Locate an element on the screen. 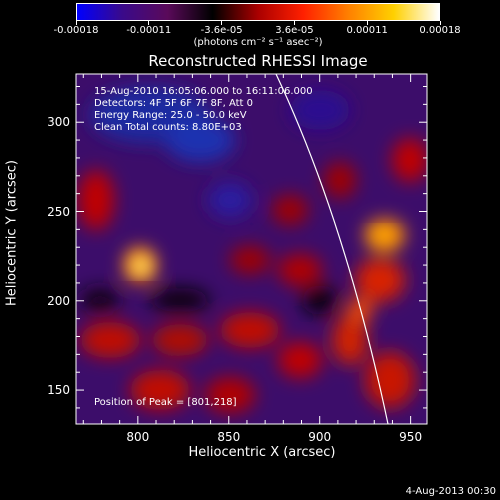  colorbar-tick-label: 0.00011 is located at coordinates (367, 30).